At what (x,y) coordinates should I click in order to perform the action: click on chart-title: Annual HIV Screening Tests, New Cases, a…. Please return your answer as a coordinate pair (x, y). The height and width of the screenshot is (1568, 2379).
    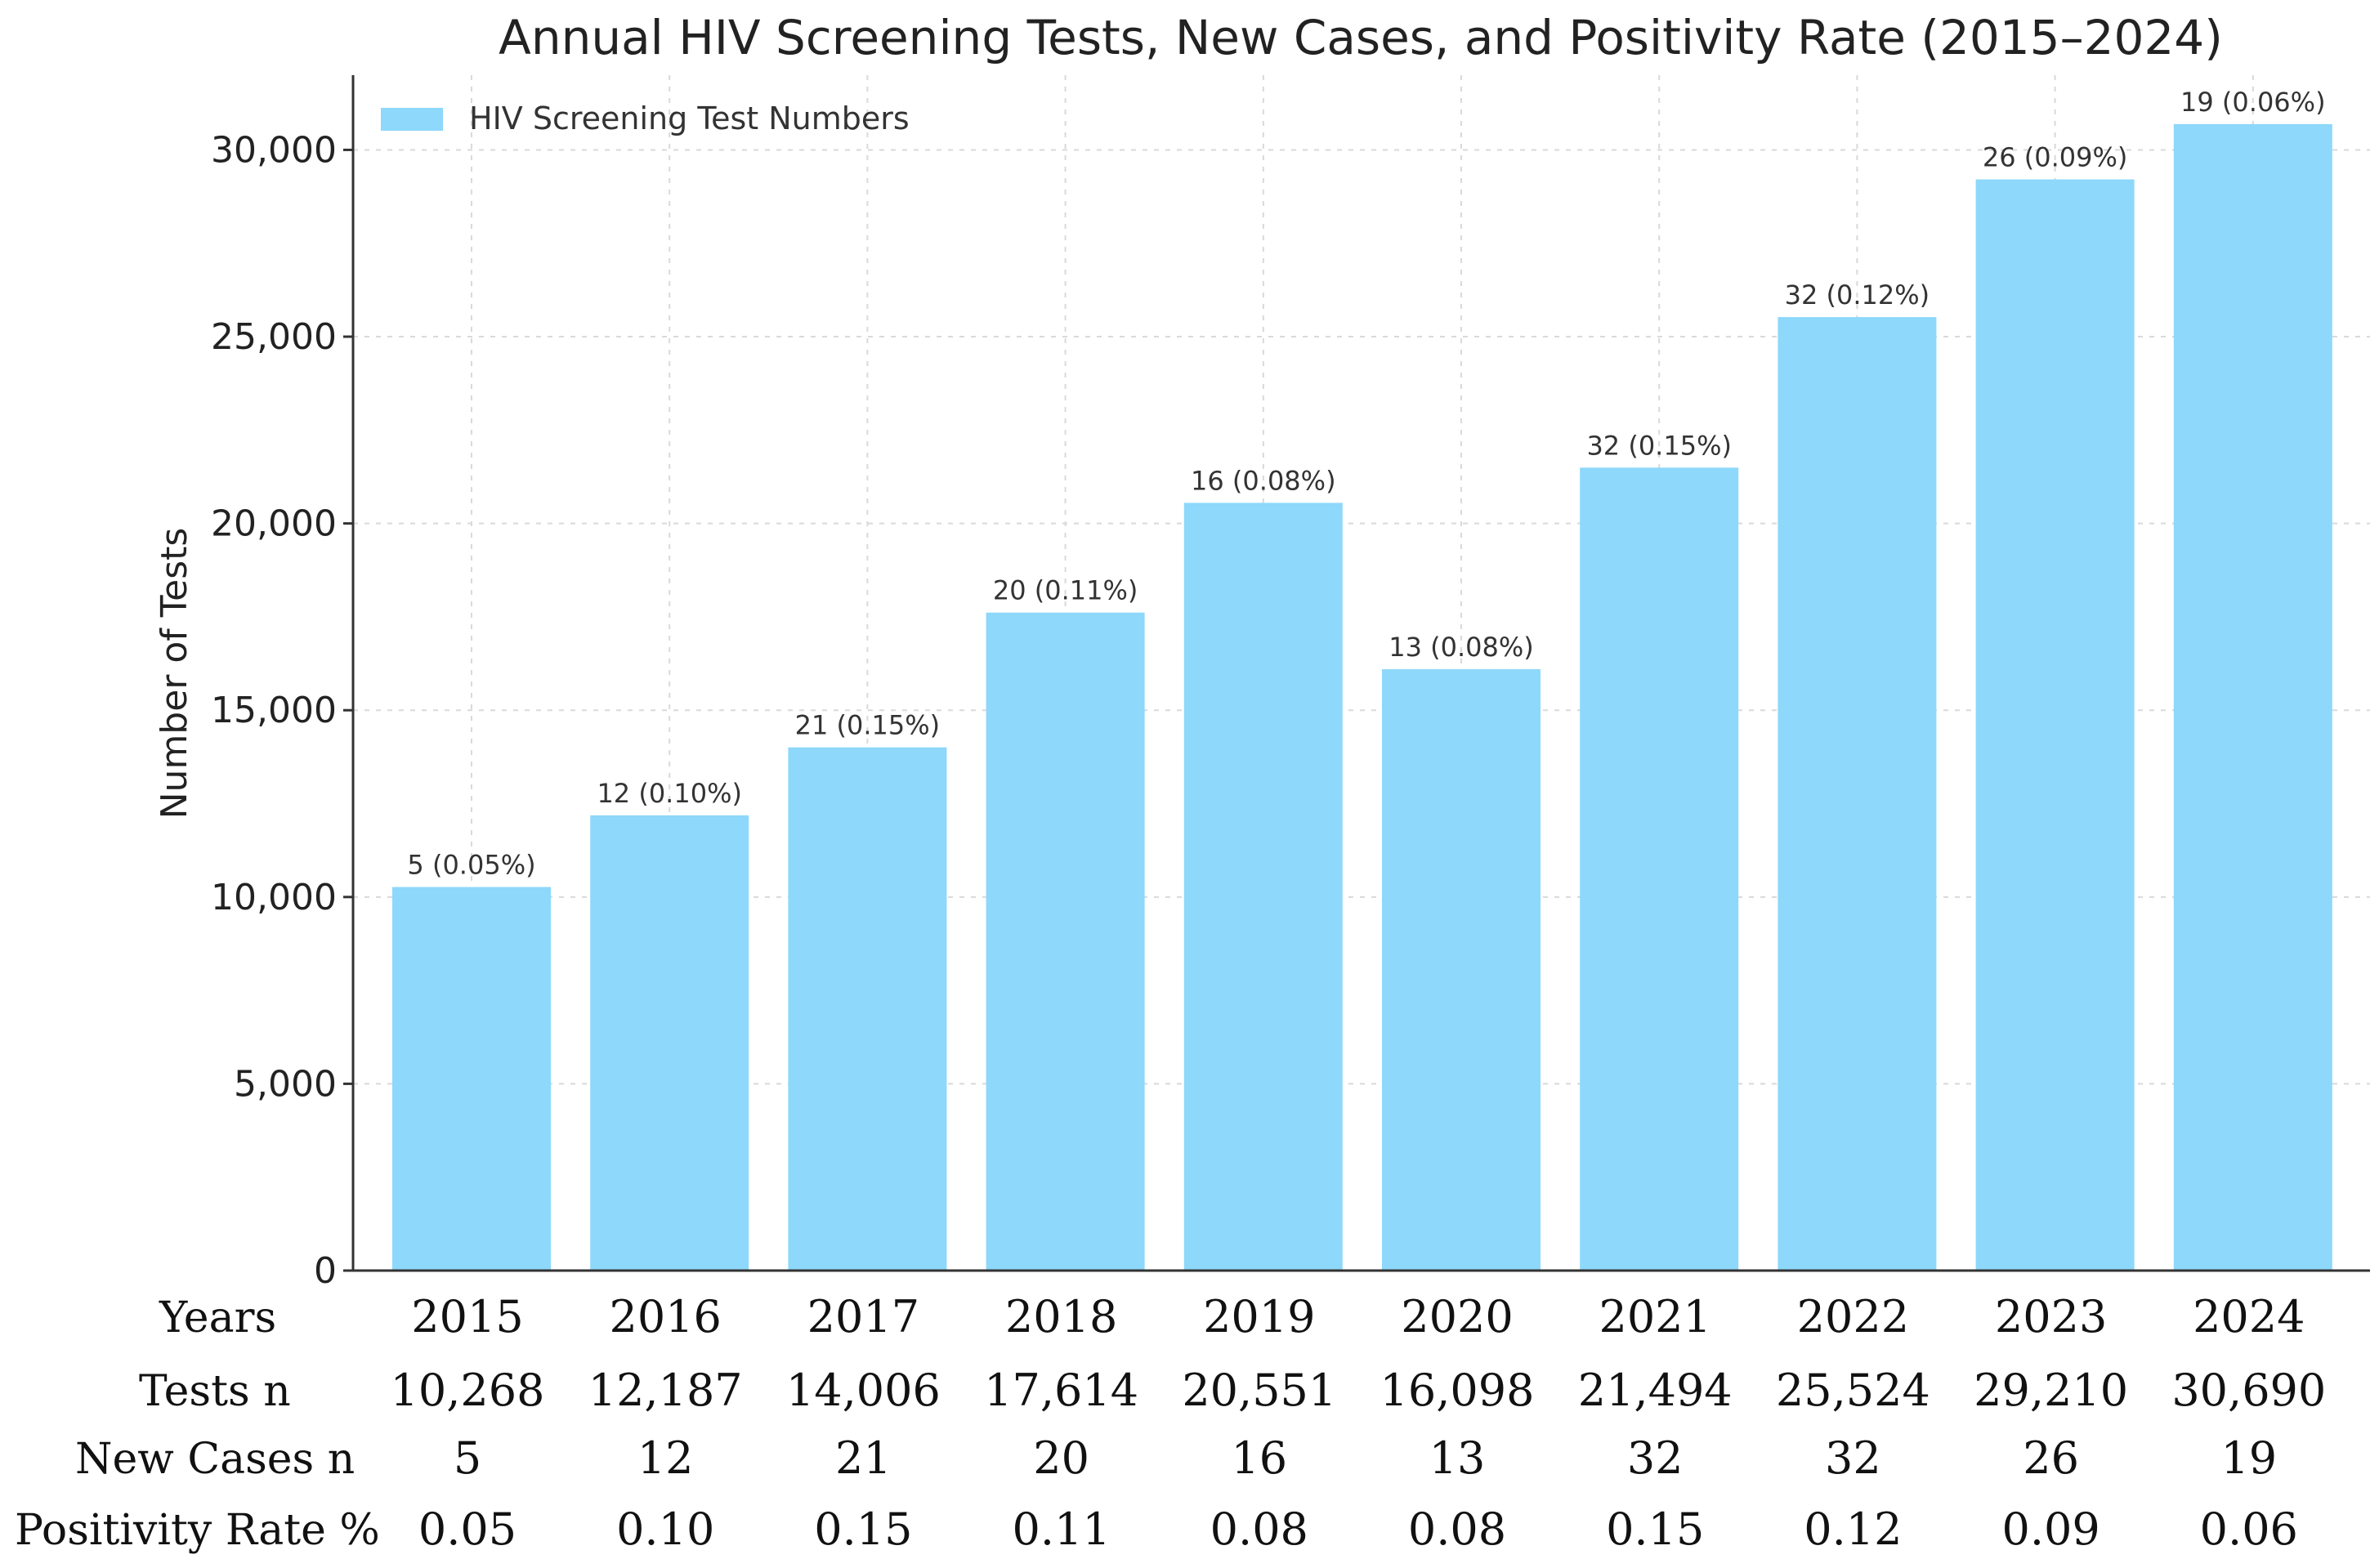
    Looking at the image, I should click on (1361, 37).